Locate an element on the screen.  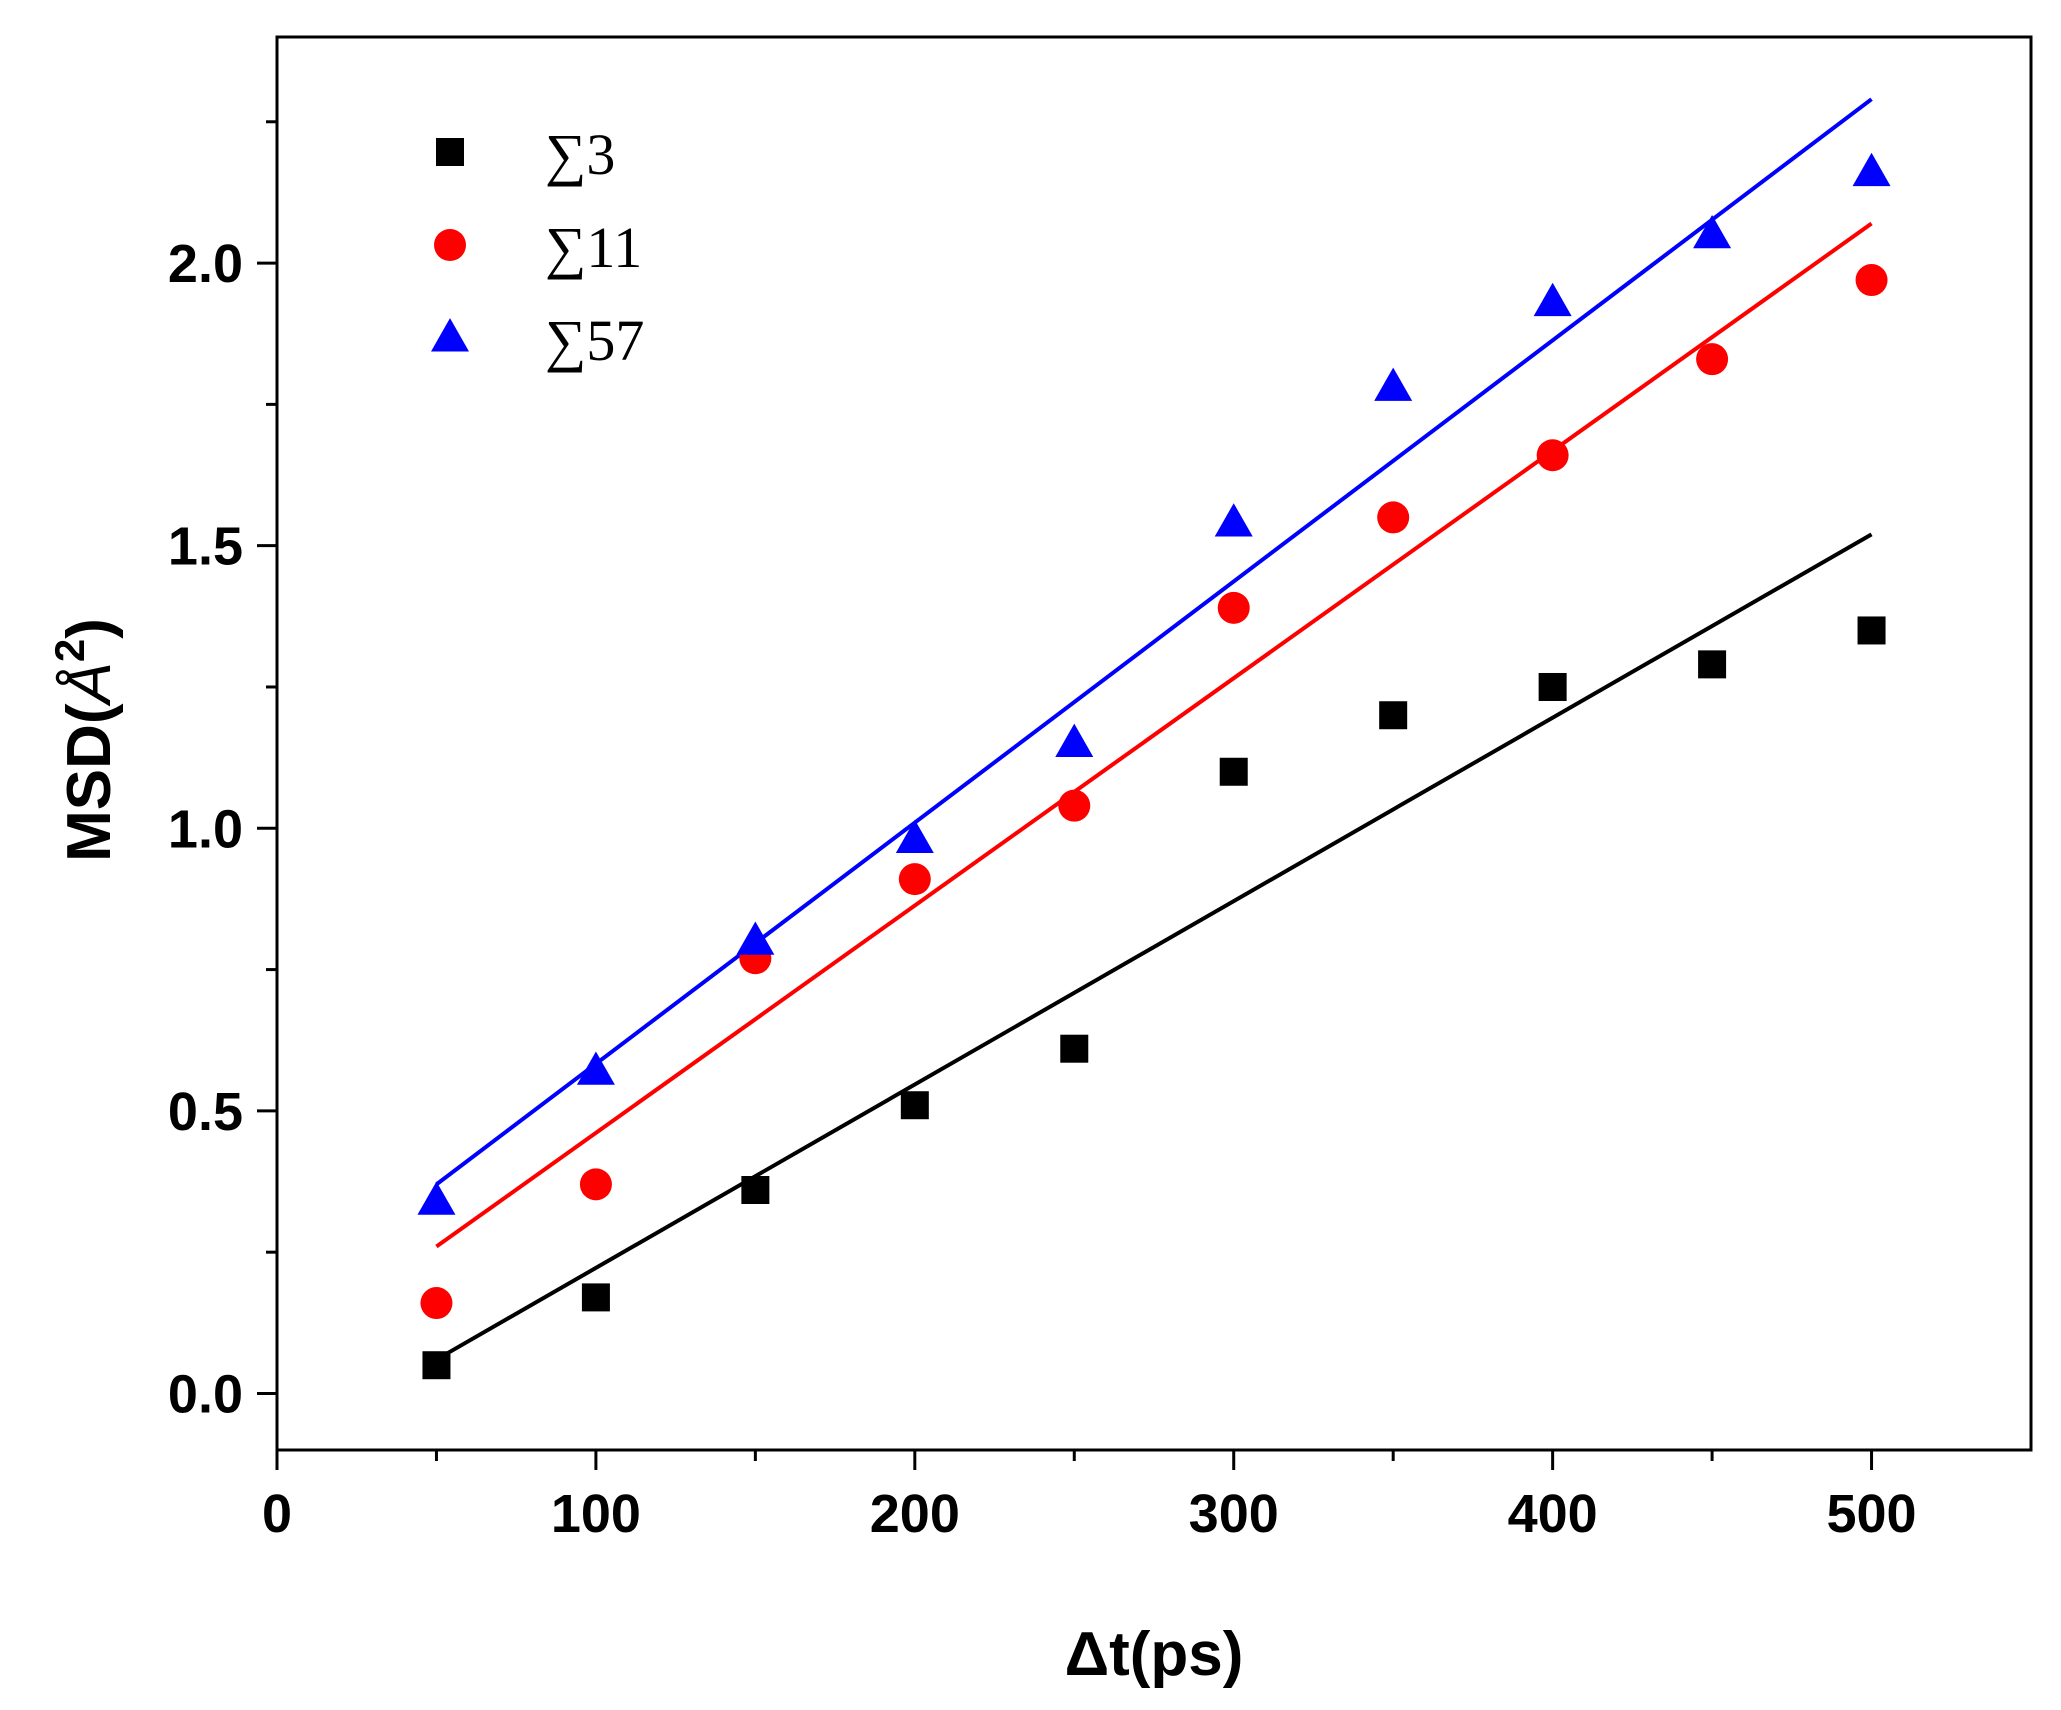
legend-label-series-2: ∑57 is located at coordinates (594, 340).